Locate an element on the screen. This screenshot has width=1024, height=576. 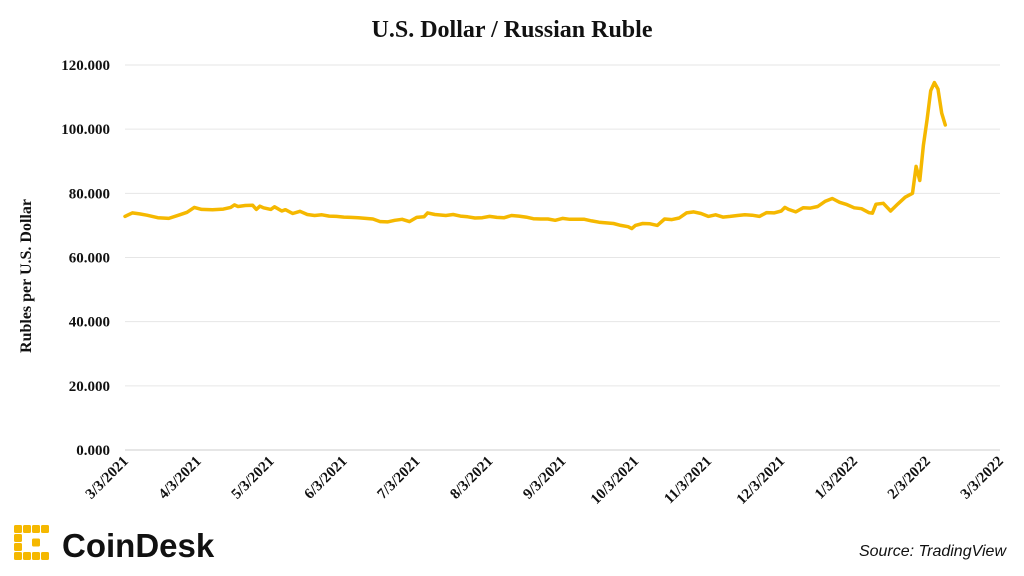
x-tick-label: 3/3/2021 is located at coordinates (107, 478).